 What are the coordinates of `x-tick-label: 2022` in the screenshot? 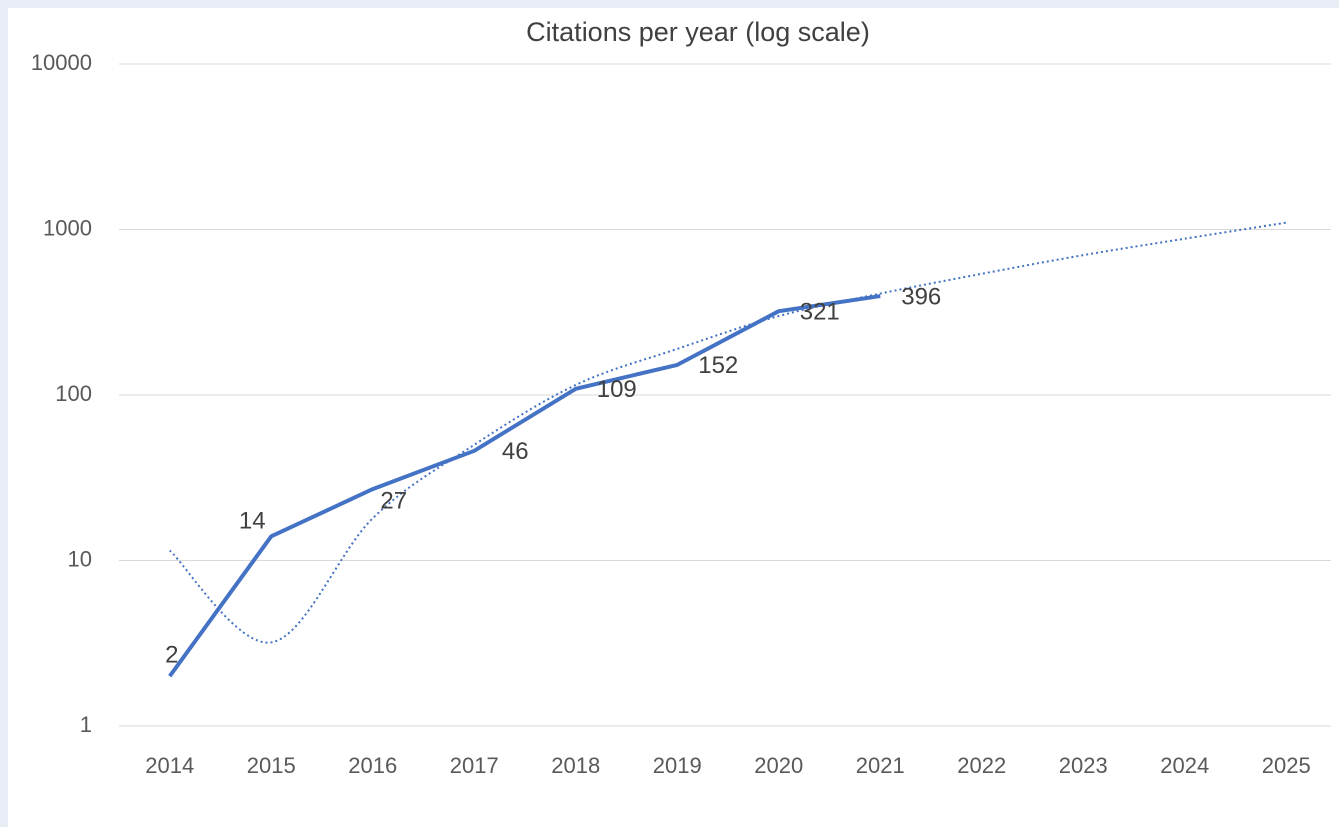 It's located at (981, 765).